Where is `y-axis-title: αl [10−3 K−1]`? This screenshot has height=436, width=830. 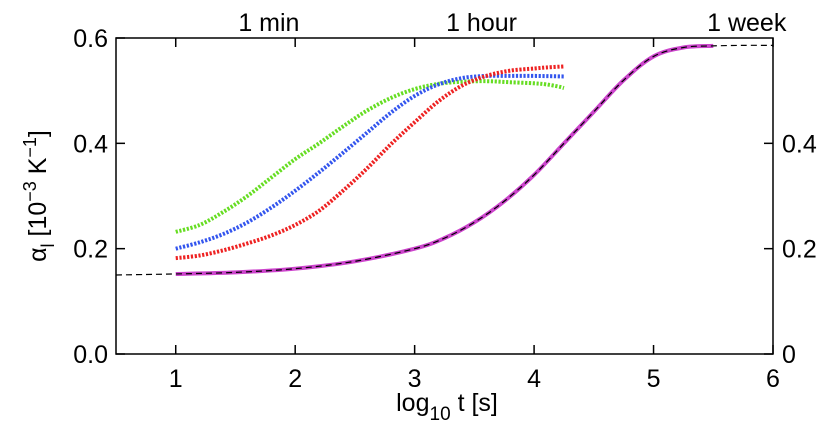
y-axis-title: αl [10−3 K−1] is located at coordinates (39, 196).